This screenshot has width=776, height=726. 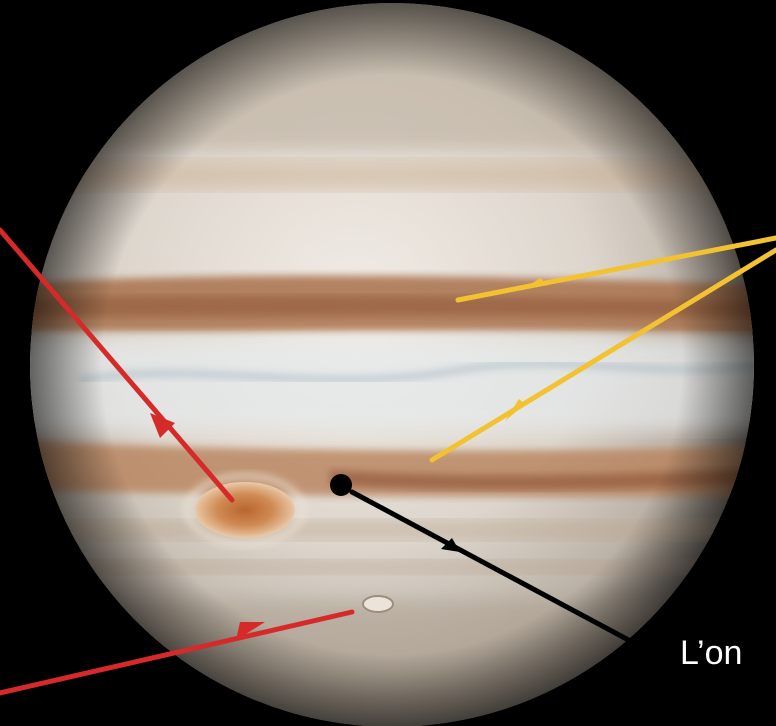 I want to click on caption-text: L’on, so click(x=711, y=653).